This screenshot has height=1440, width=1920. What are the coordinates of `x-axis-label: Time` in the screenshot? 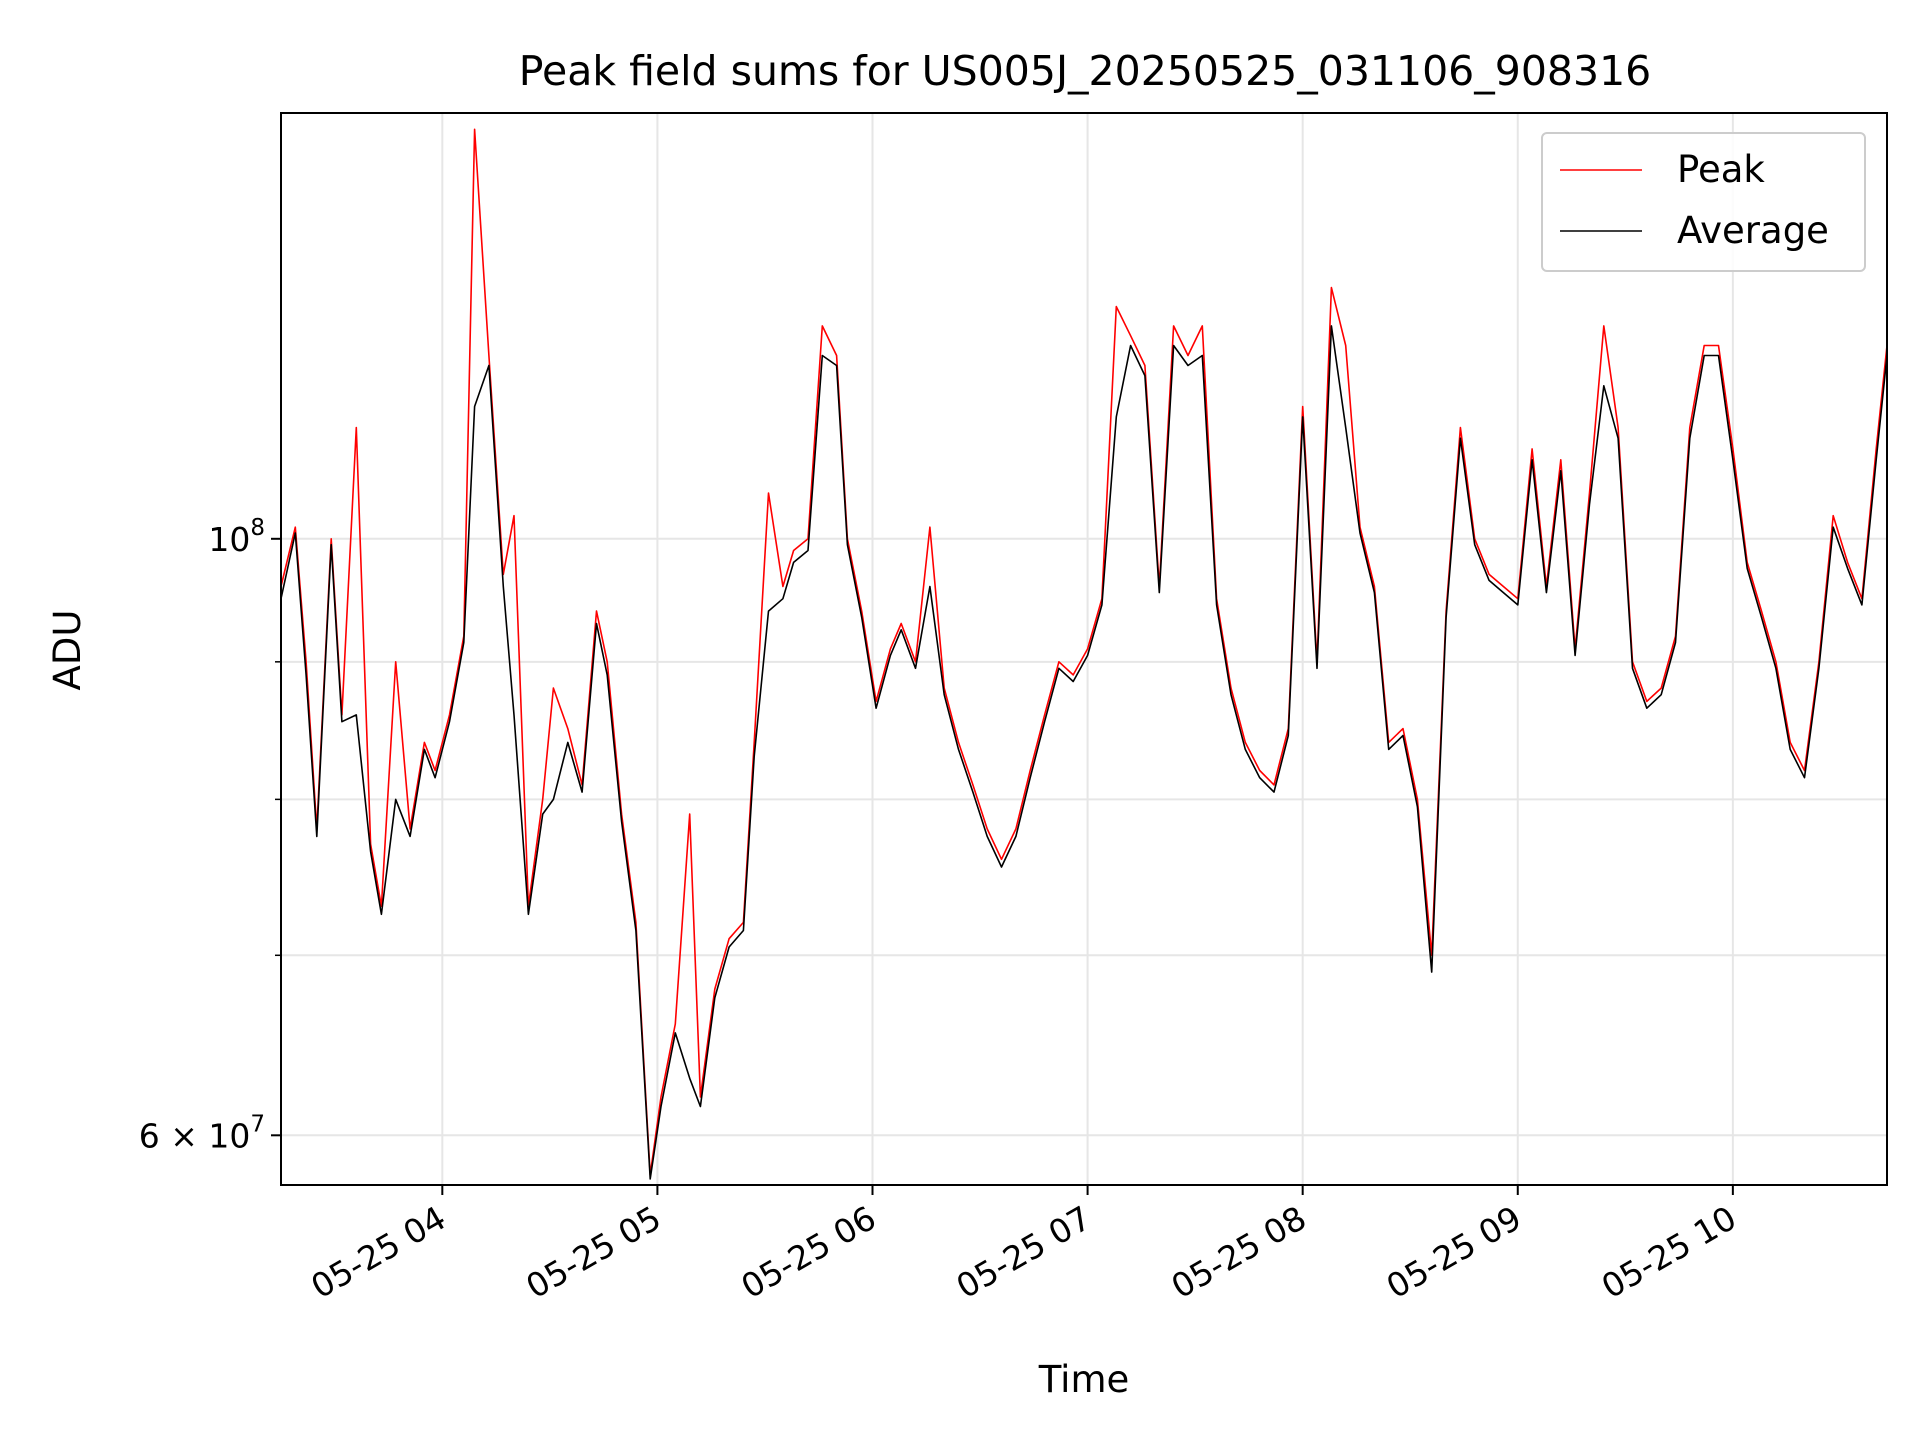 It's located at (1084, 1379).